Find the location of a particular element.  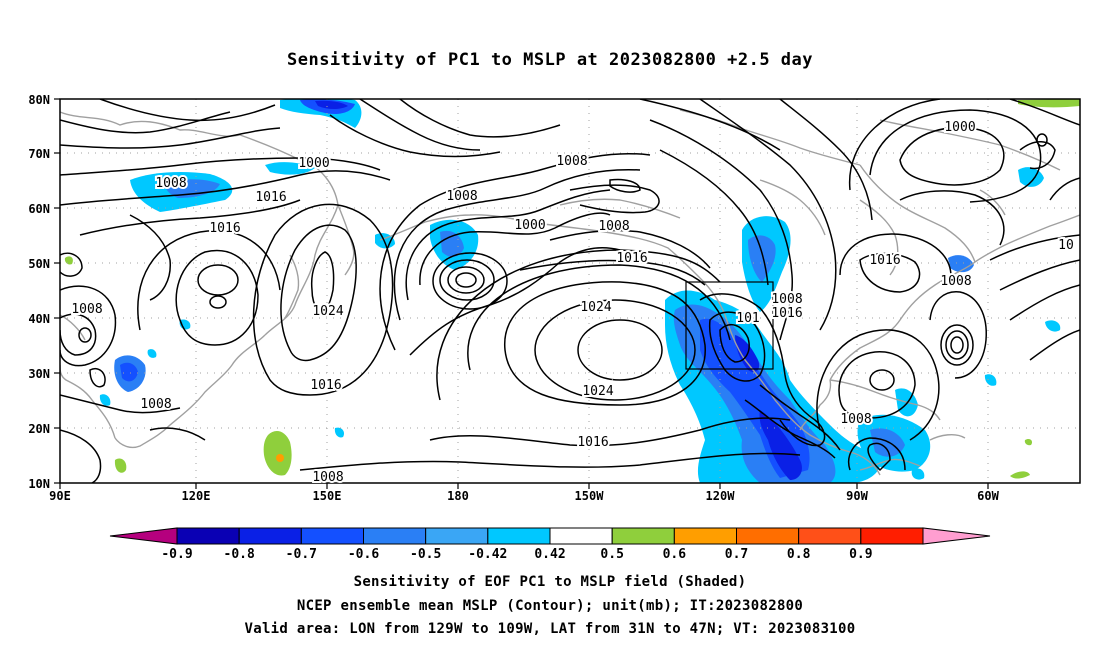

contour-label-1016-rockies: 1016 is located at coordinates (786, 313).